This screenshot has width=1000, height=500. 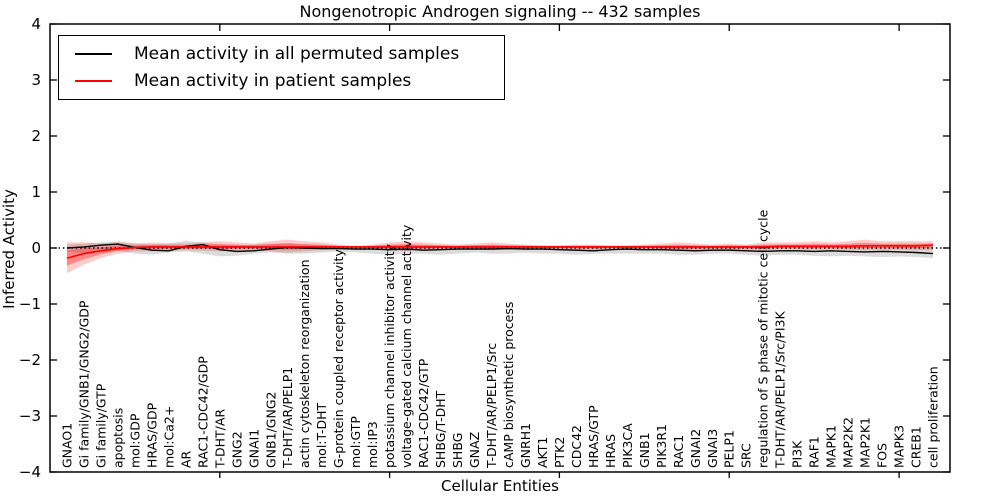 I want to click on x-category-label: mol:T-DHT, so click(x=321, y=435).